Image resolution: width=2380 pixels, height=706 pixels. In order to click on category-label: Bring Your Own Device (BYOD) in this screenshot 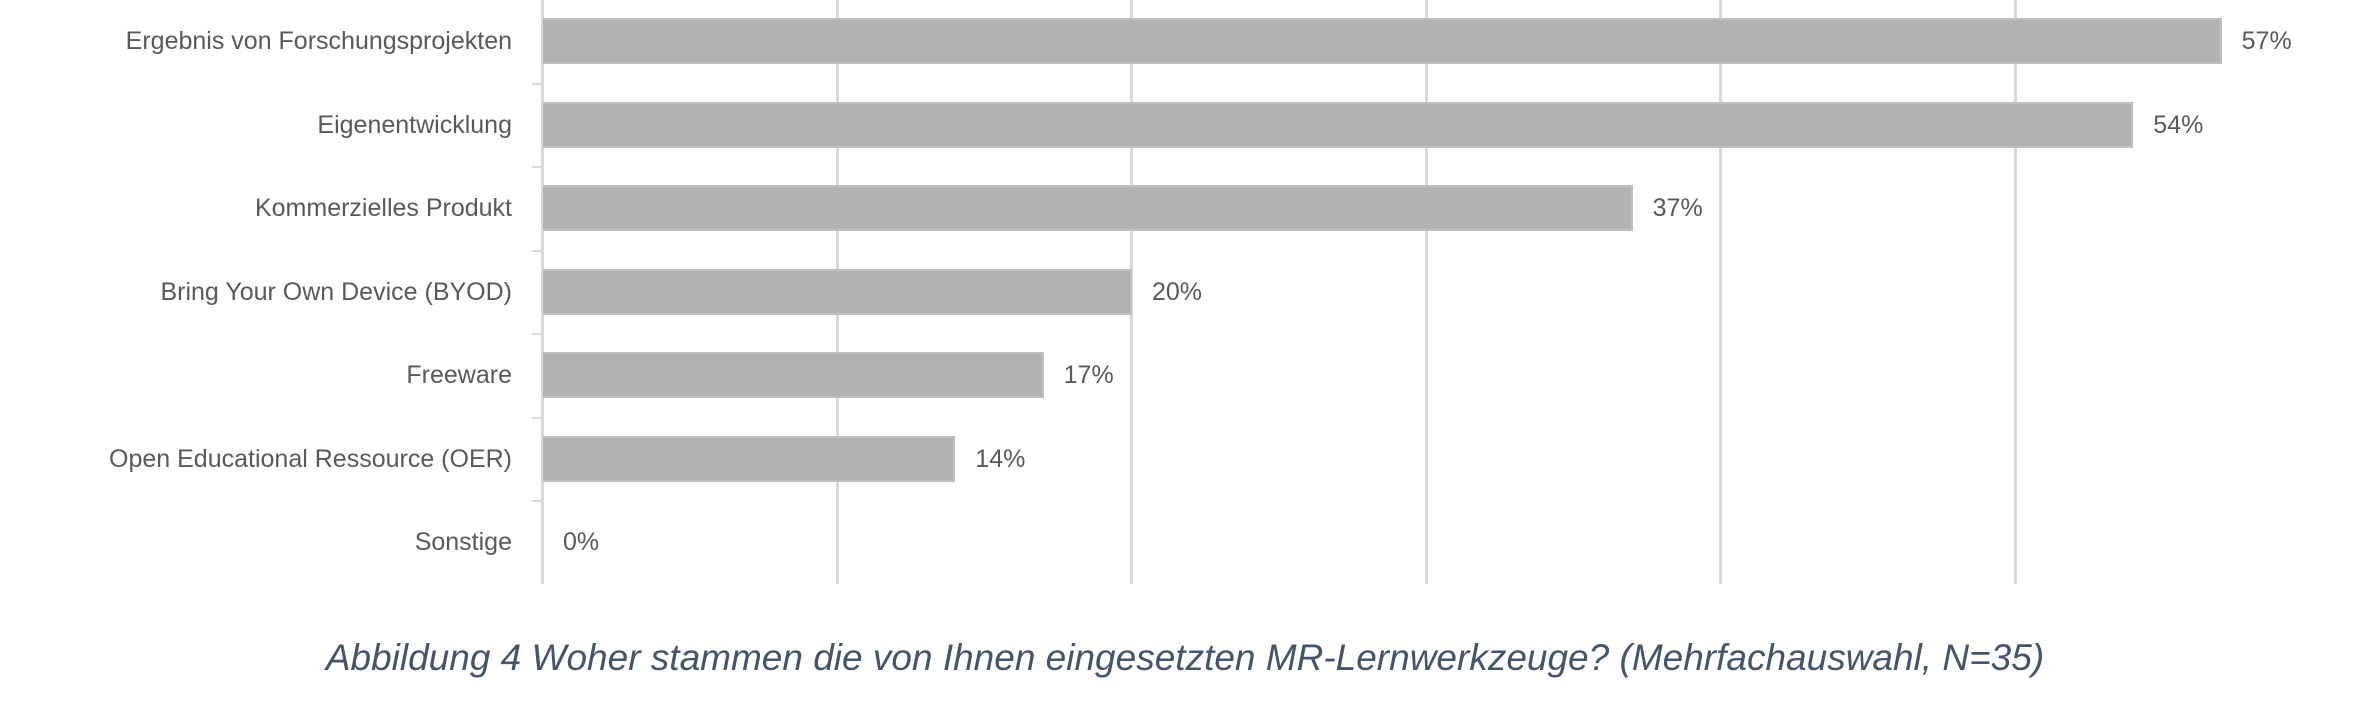, I will do `click(336, 291)`.